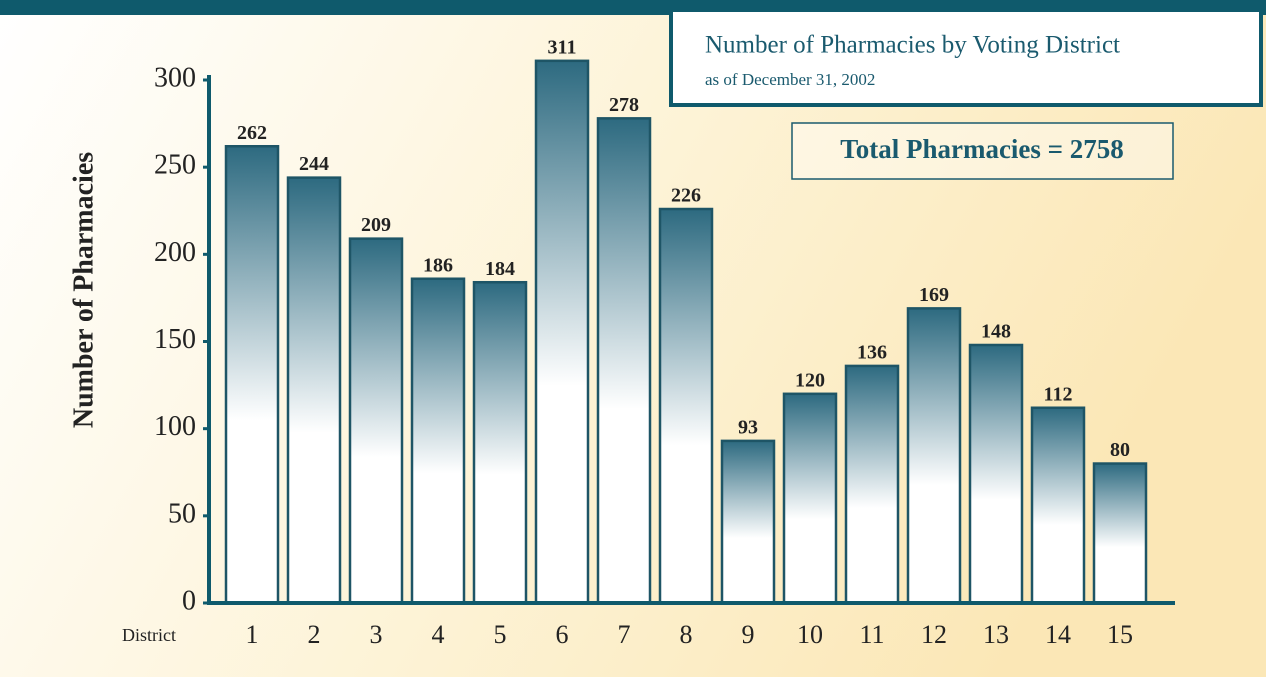 This screenshot has height=677, width=1266. Describe the element at coordinates (175, 339) in the screenshot. I see `y-tick-label: 150` at that location.